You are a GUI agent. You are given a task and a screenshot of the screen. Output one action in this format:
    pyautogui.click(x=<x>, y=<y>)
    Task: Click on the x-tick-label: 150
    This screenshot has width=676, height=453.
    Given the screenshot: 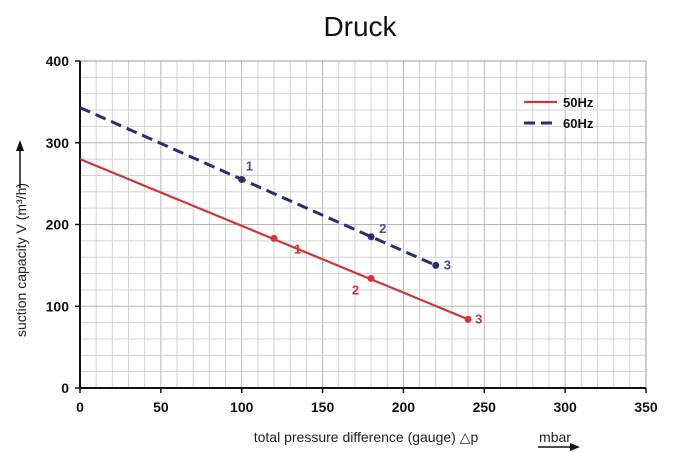 What is the action you would take?
    pyautogui.click(x=323, y=407)
    